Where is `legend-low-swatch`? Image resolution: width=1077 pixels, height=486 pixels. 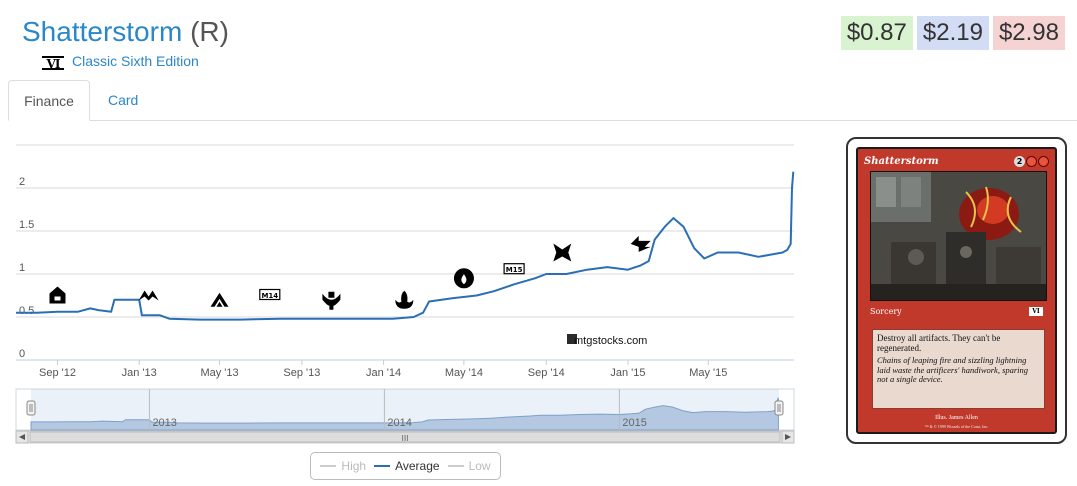
legend-low-swatch is located at coordinates (456, 466).